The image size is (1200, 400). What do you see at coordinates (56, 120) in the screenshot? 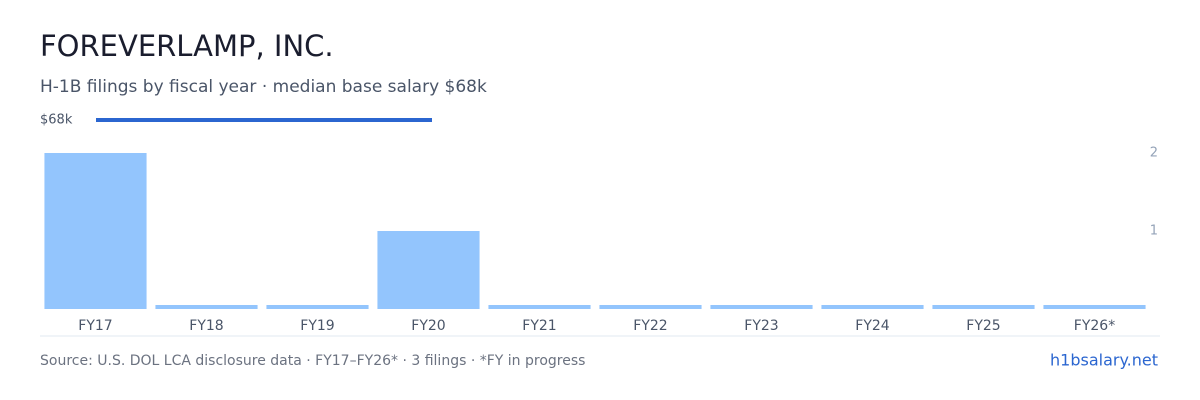
I see `salary-label: $68k` at bounding box center [56, 120].